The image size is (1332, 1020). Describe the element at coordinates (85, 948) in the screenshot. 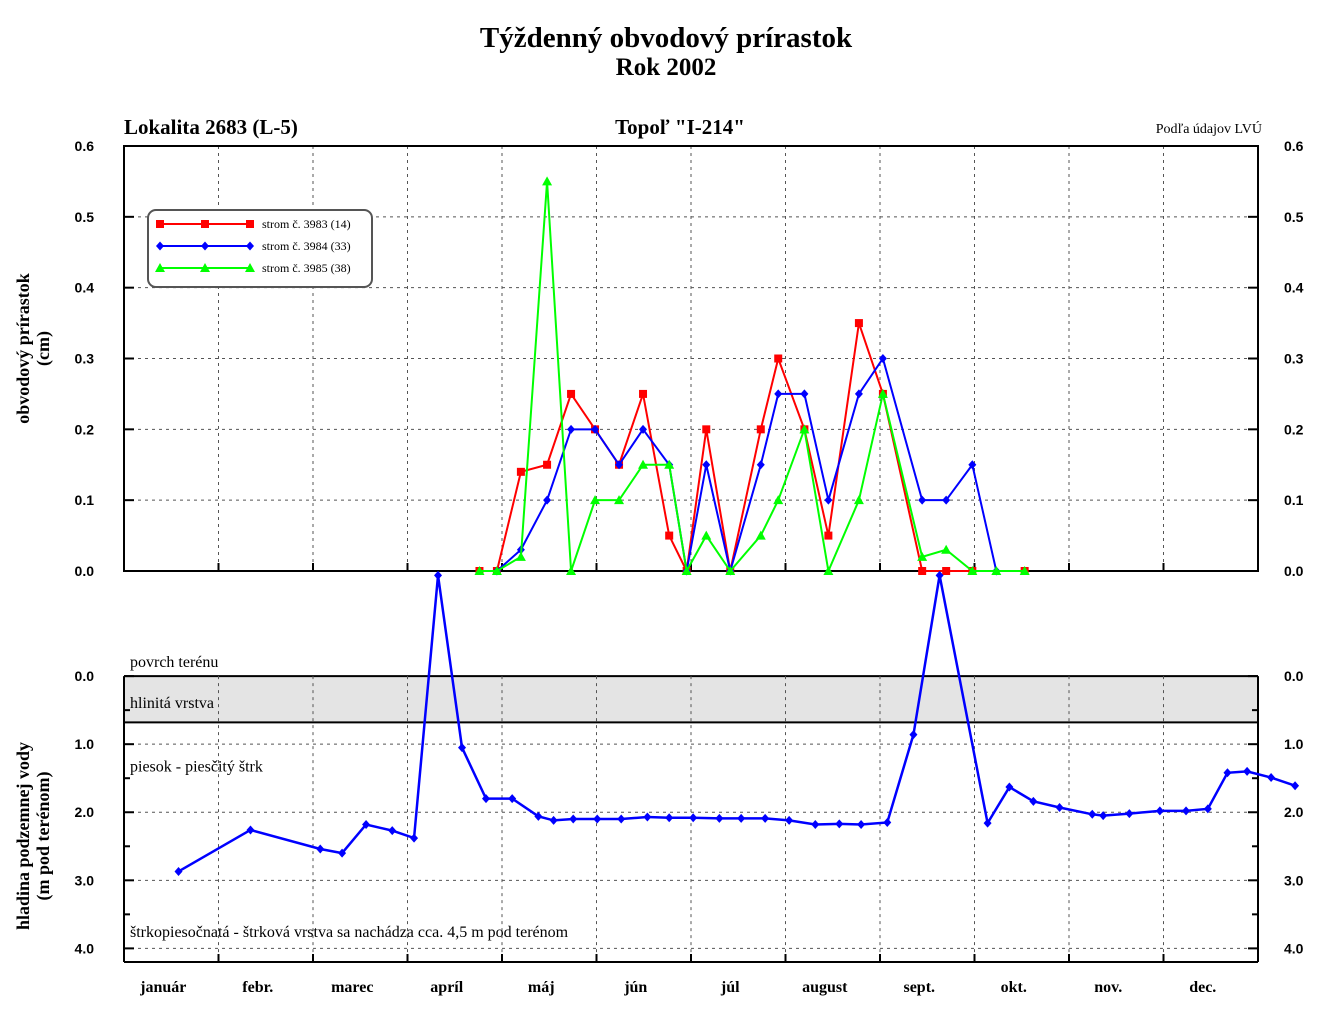

I see `bottom-y-tick-label: 4.0` at that location.